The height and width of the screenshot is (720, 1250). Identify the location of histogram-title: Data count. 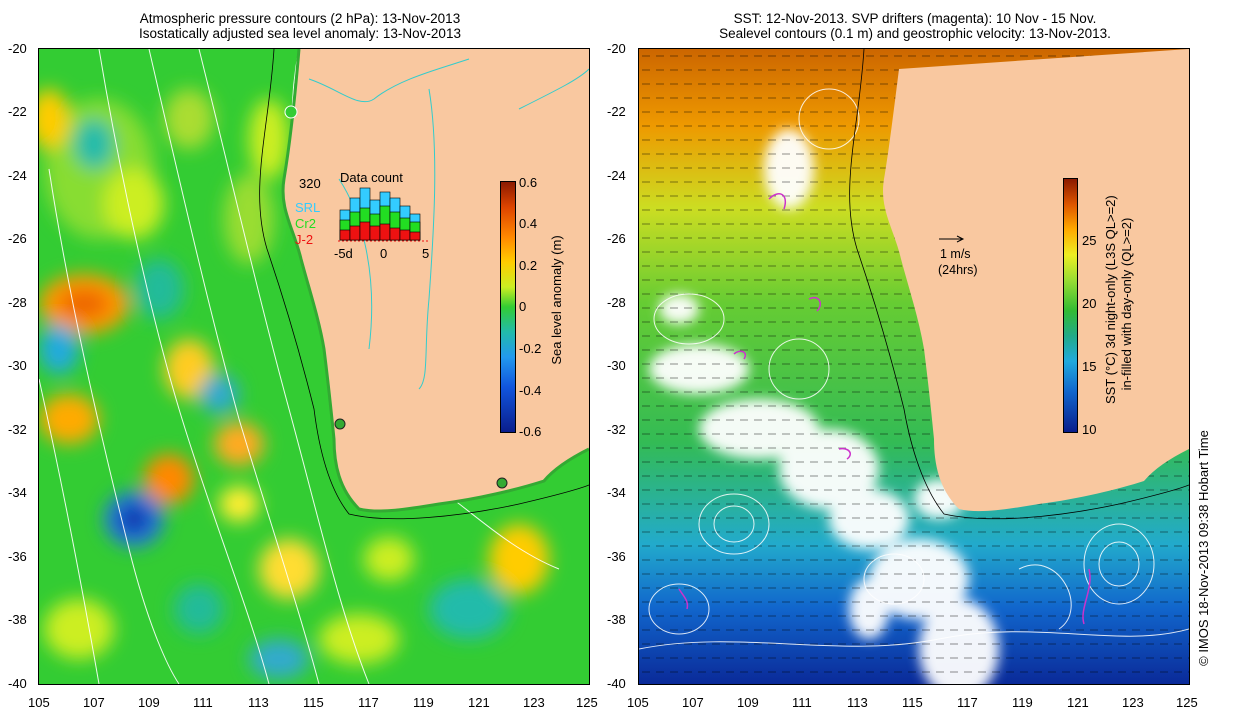
(371, 177).